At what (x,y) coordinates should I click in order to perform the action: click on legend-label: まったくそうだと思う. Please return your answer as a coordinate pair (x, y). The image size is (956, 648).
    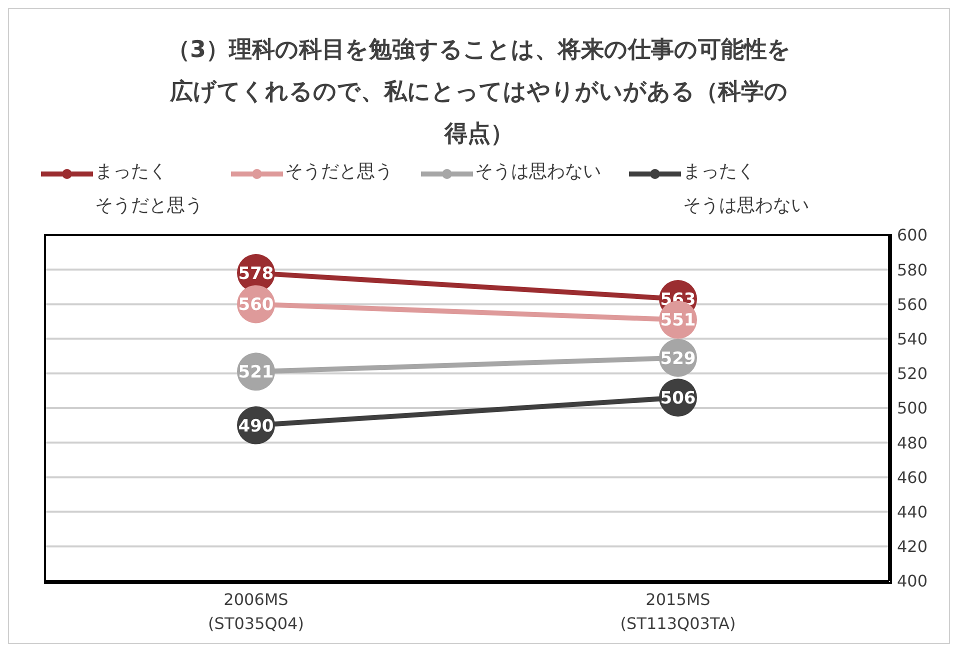
    Looking at the image, I should click on (149, 189).